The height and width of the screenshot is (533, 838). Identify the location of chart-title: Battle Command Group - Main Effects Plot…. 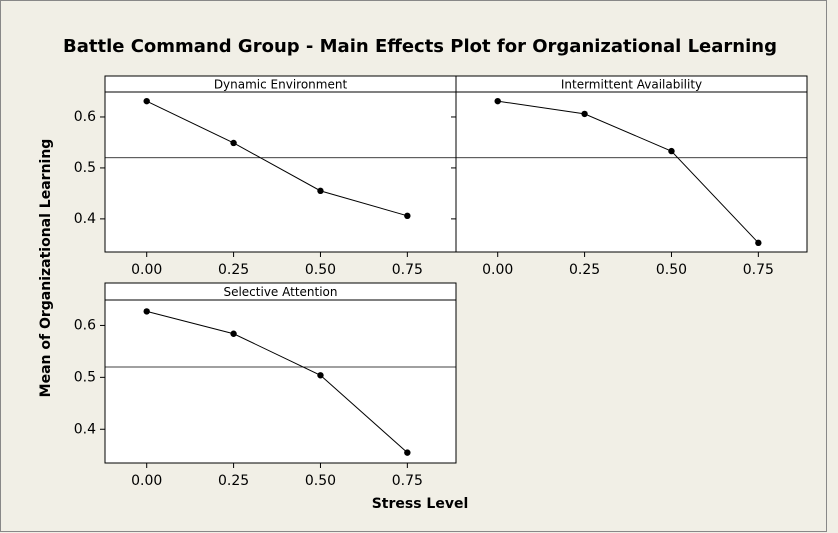
(420, 46).